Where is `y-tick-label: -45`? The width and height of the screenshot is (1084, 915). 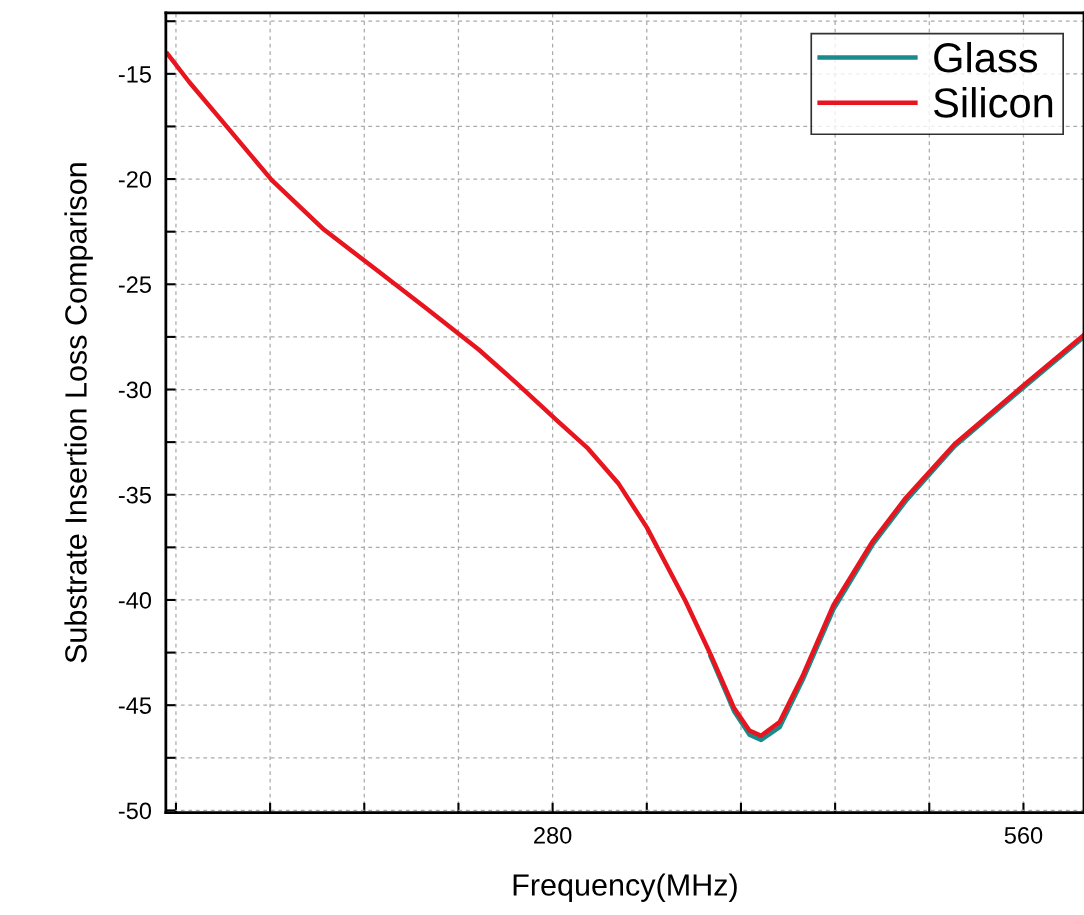
y-tick-label: -45 is located at coordinates (134, 705).